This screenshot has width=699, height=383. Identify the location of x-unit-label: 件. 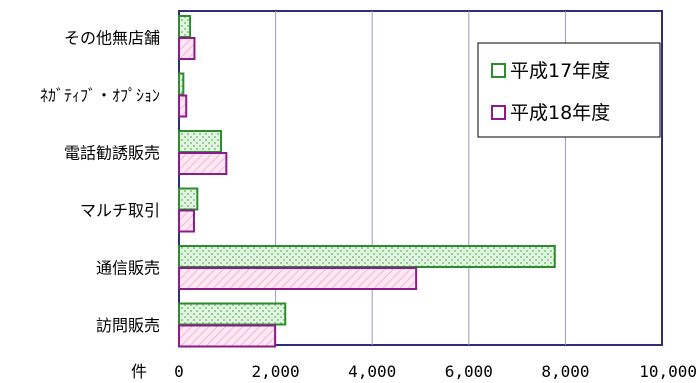
(139, 371).